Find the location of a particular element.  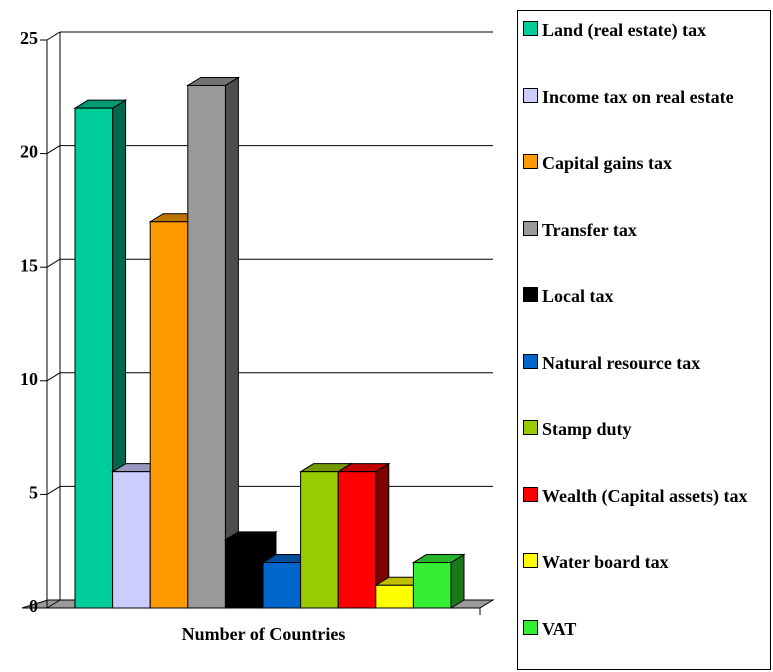

y-tick-label: 0 is located at coordinates (33, 606).